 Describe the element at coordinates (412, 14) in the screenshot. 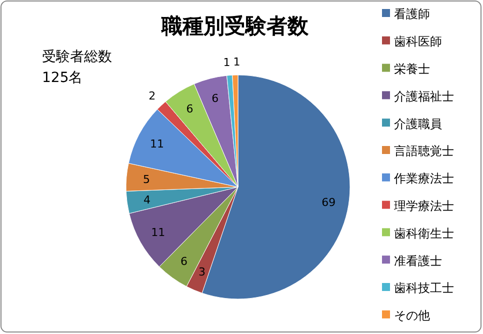

I see `legend-label: 看護師` at that location.